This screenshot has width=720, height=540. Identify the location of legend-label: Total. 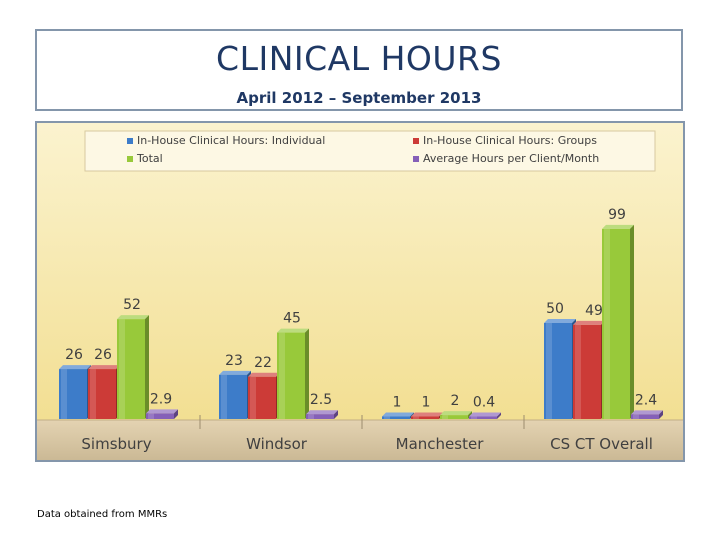
(149, 158).